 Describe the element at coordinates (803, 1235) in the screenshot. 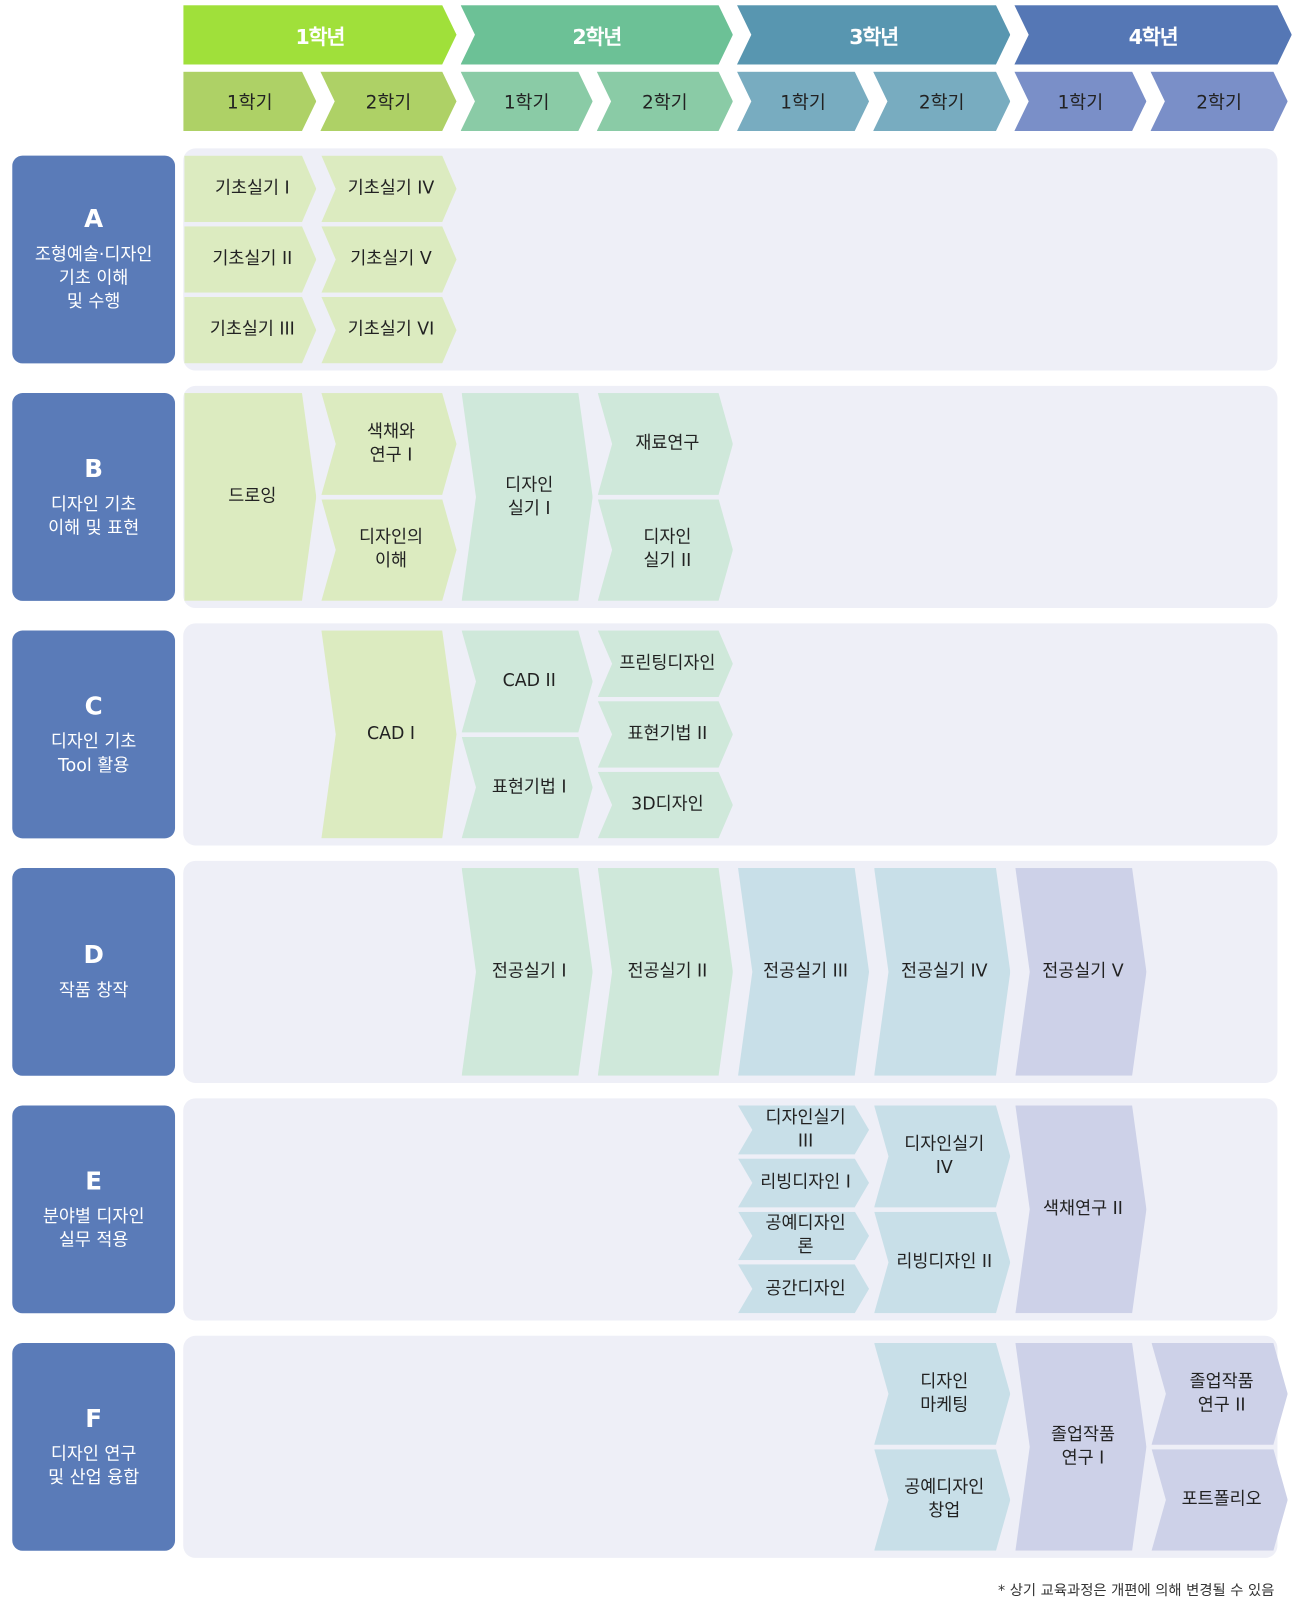

I see `course-box: 공예디자인론` at that location.